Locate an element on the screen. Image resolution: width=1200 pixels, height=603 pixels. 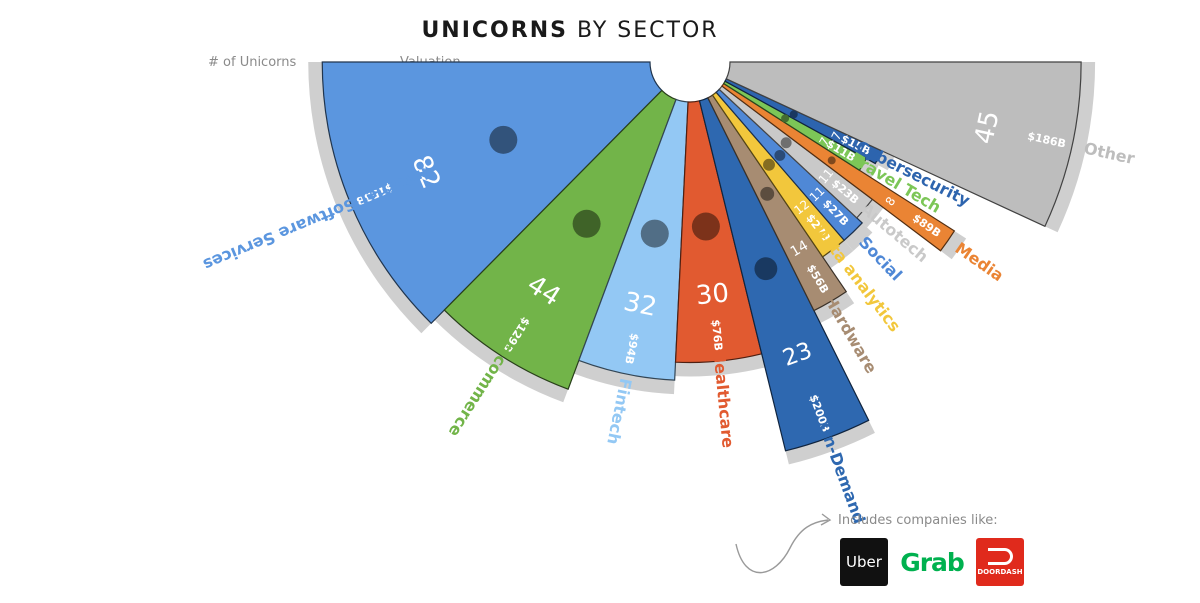
doordash-logo: DOORDASH is located at coordinates (1000, 562).